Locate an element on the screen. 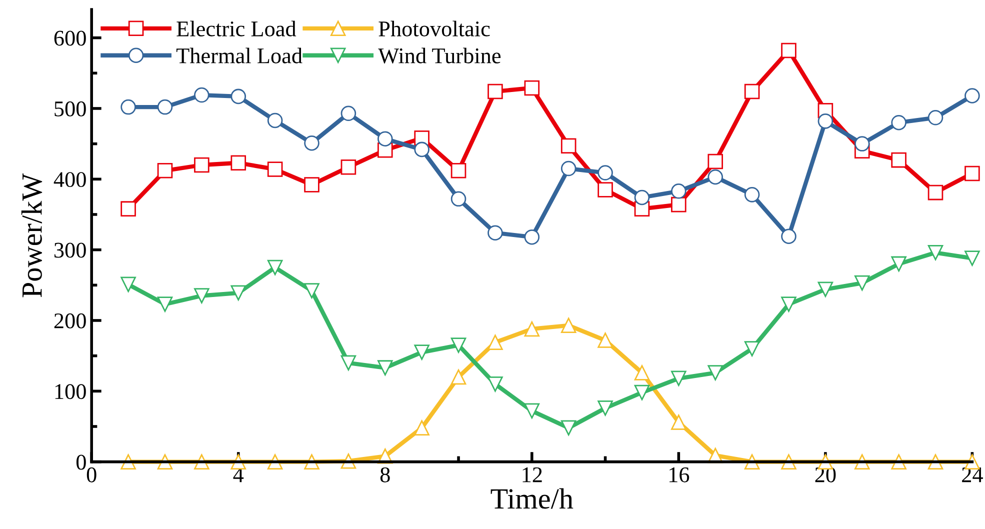 This screenshot has height=529, width=985. y-tick-label: 300 is located at coordinates (70, 250).